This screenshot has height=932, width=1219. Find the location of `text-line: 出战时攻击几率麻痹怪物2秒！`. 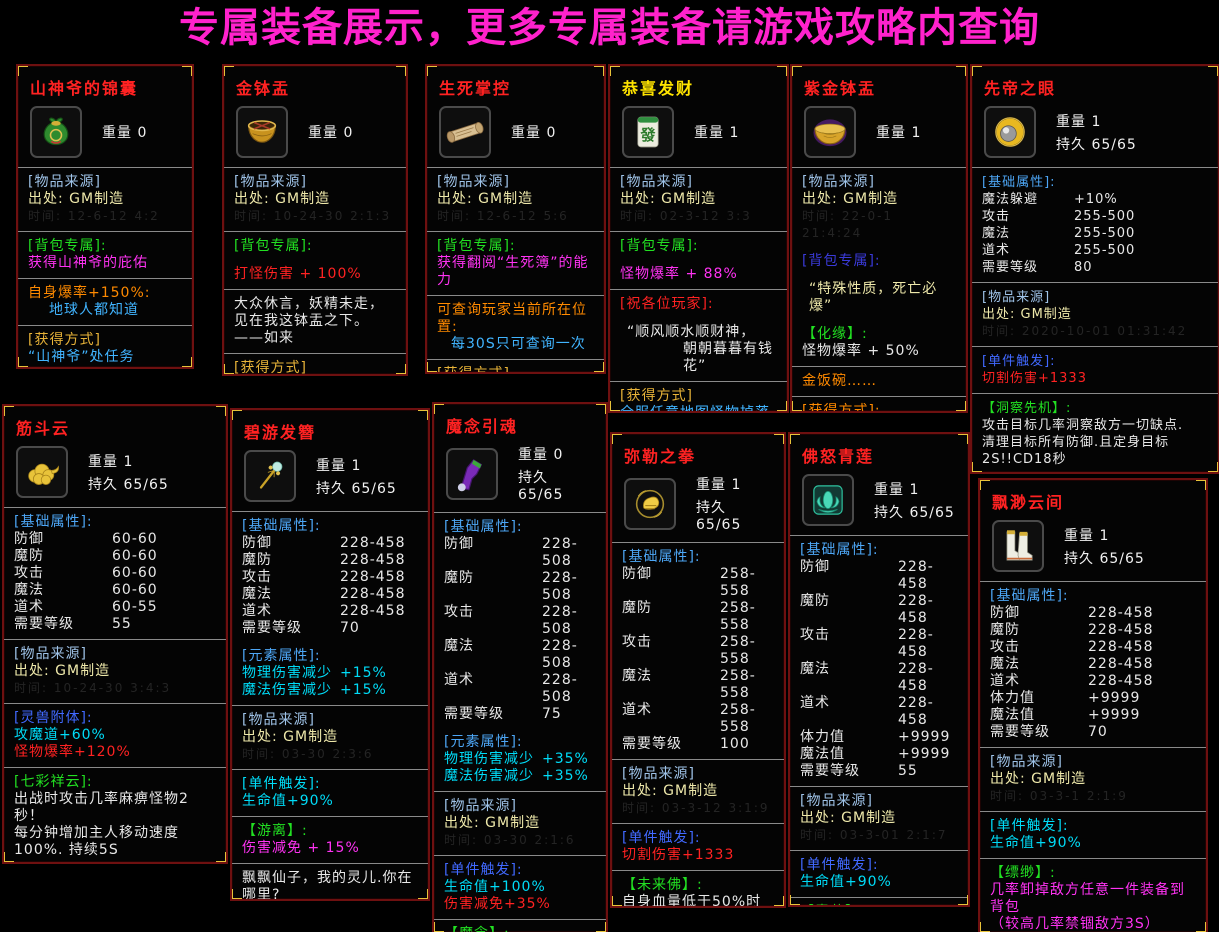

text-line: 出战时攻击几率麻痹怪物2秒！ is located at coordinates (101, 807).